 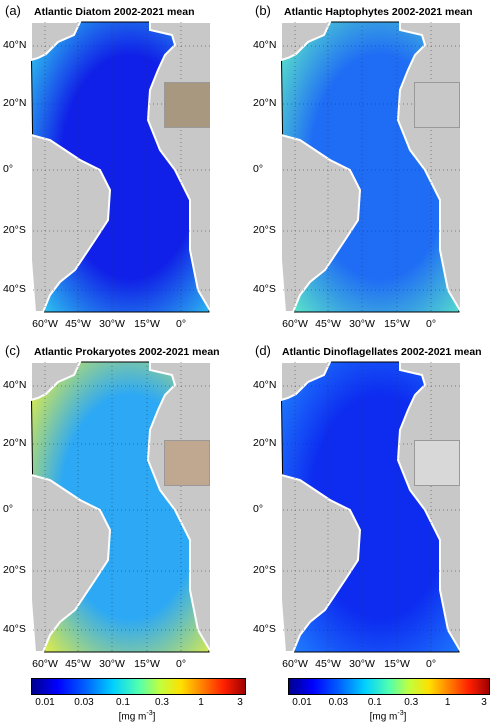 I want to click on panel-letter: (b), so click(x=263, y=10).